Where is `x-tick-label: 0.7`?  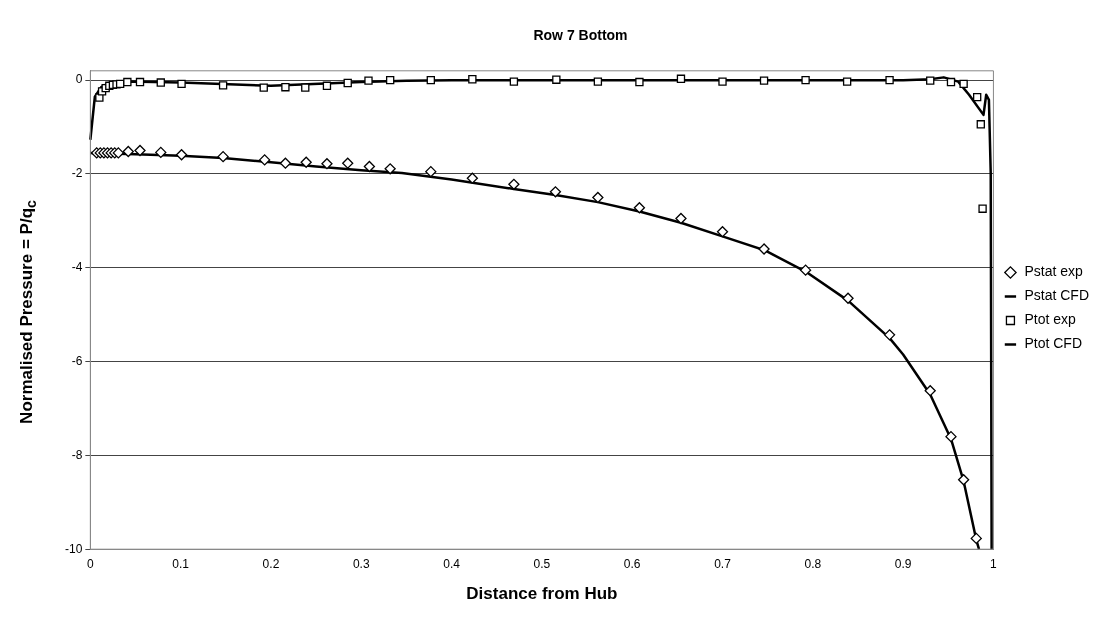 x-tick-label: 0.7 is located at coordinates (723, 563).